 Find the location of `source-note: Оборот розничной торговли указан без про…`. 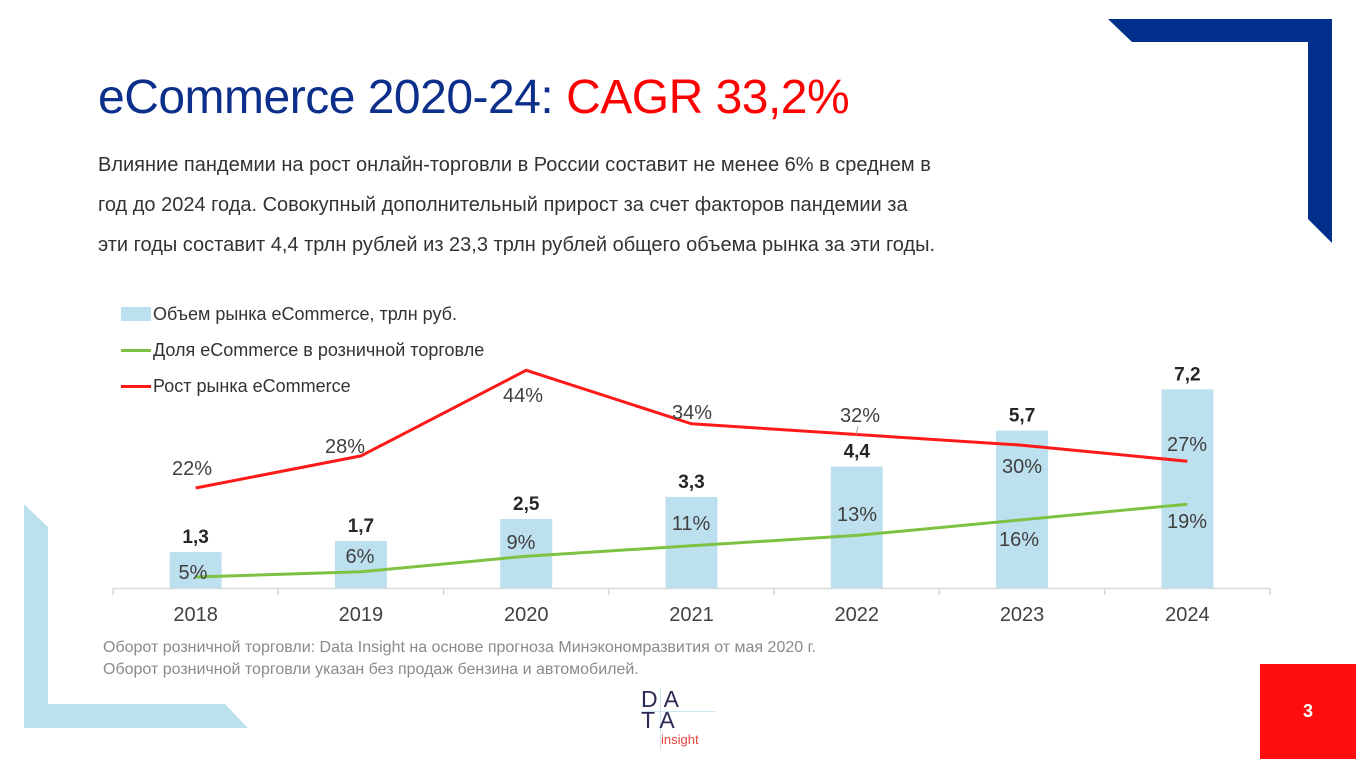

source-note: Оборот розничной торговли указан без про… is located at coordinates (371, 669).